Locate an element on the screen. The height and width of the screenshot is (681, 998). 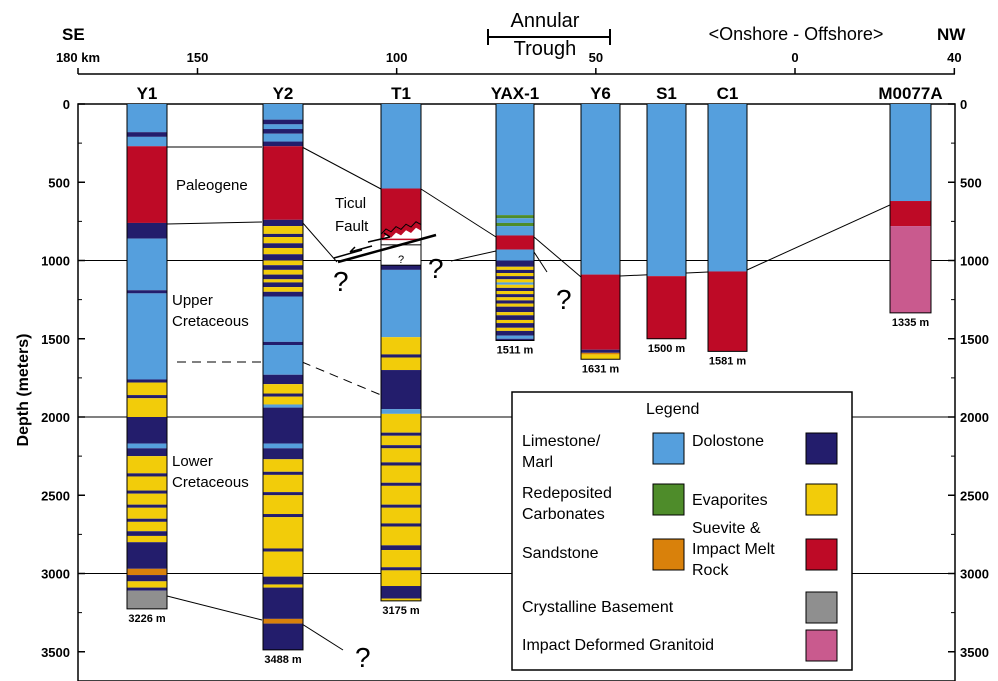
lower-cretaceous-label-line2: Cretaceous is located at coordinates (210, 482).